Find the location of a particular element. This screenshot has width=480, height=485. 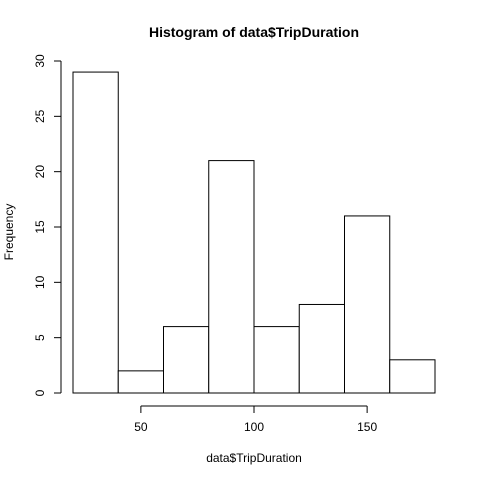

chart-title: Histogram of data$TripDuration is located at coordinates (254, 32).